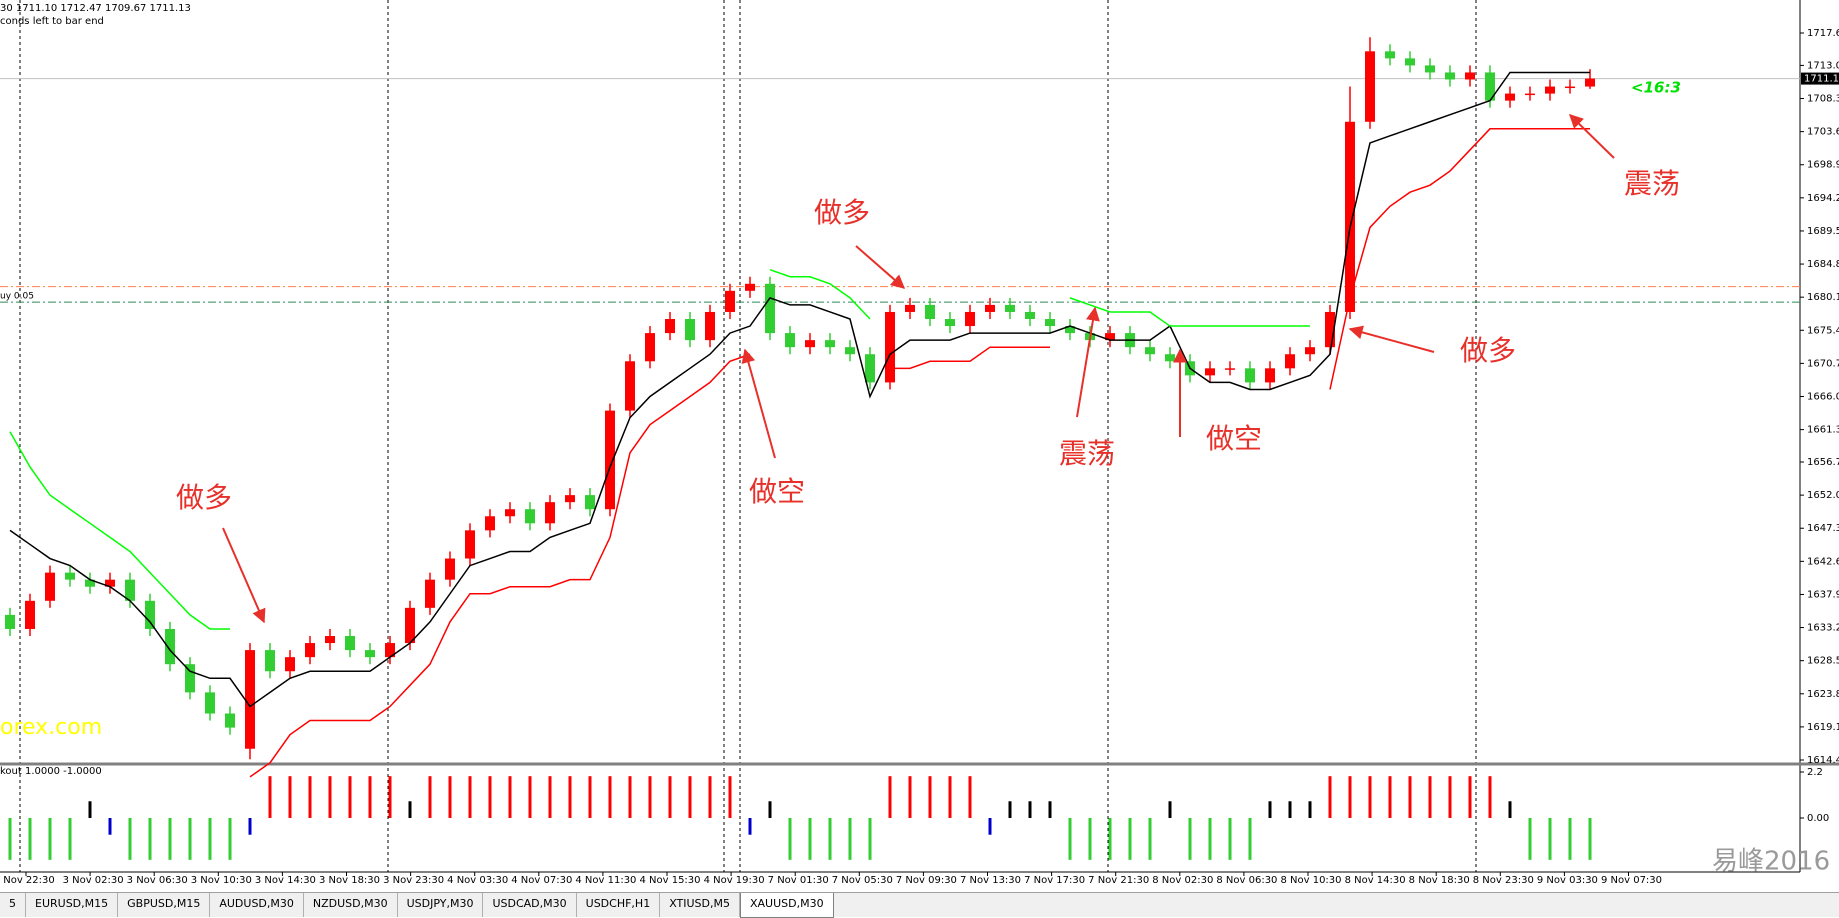  I want to click on symbol-tab: XAUUSD,M30, so click(787, 905).